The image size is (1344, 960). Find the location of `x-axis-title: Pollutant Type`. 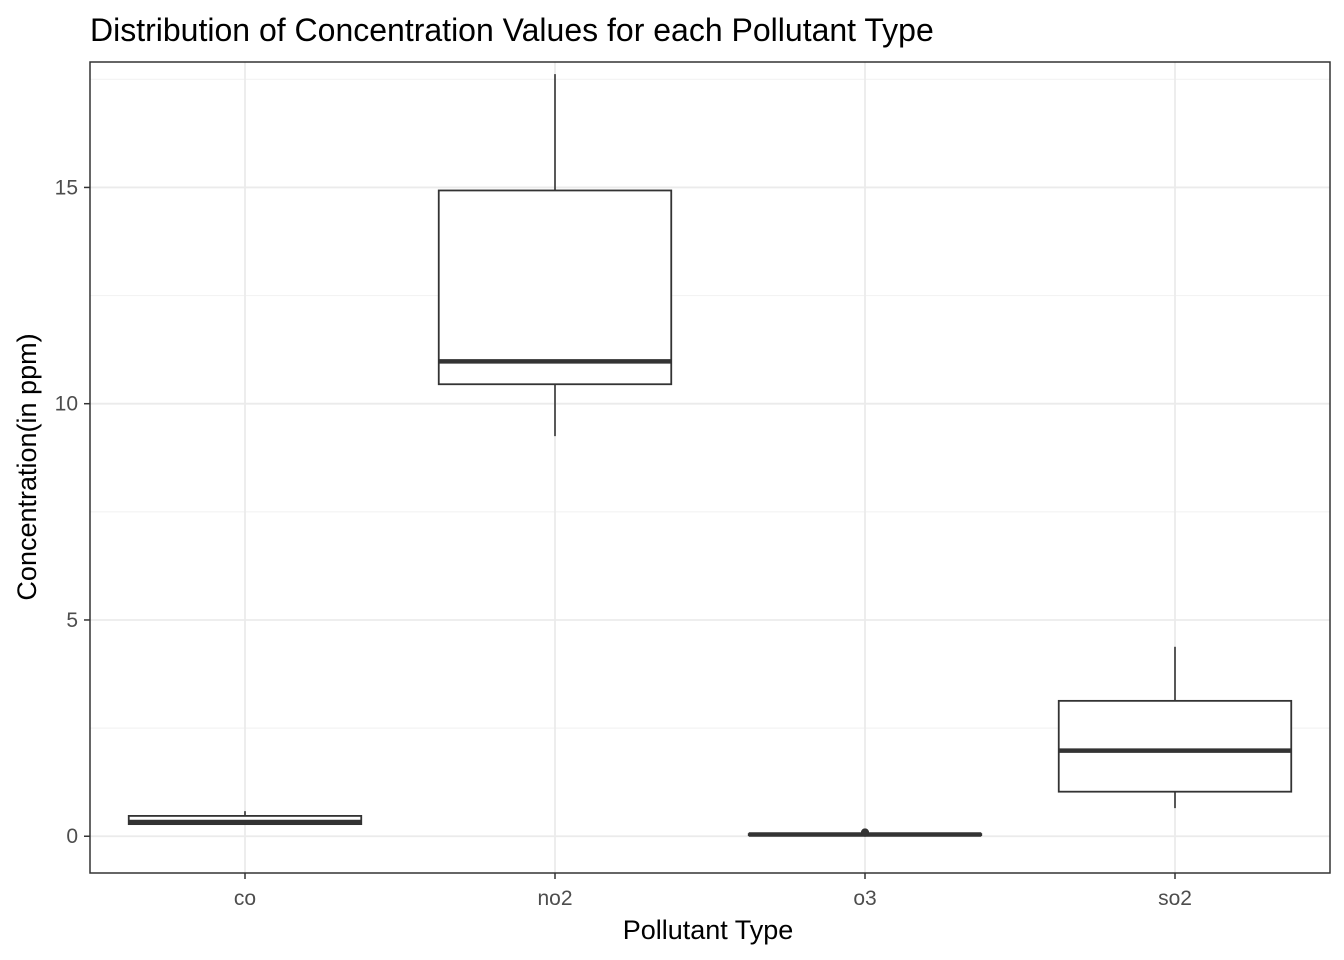

x-axis-title: Pollutant Type is located at coordinates (708, 930).